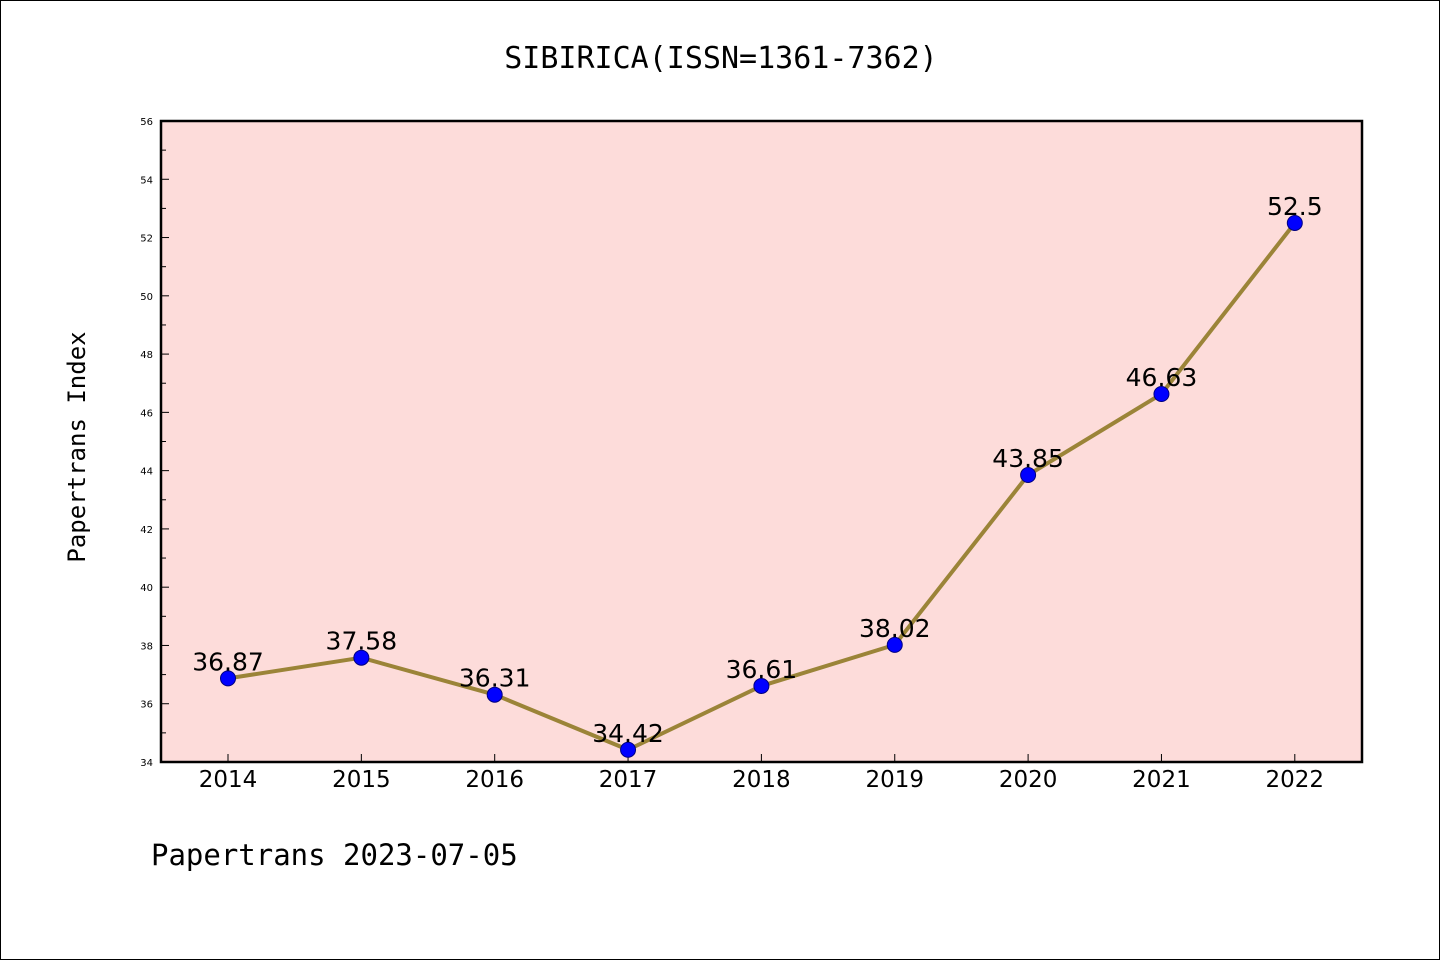  What do you see at coordinates (146, 530) in the screenshot?
I see `y-tick-label: 42` at bounding box center [146, 530].